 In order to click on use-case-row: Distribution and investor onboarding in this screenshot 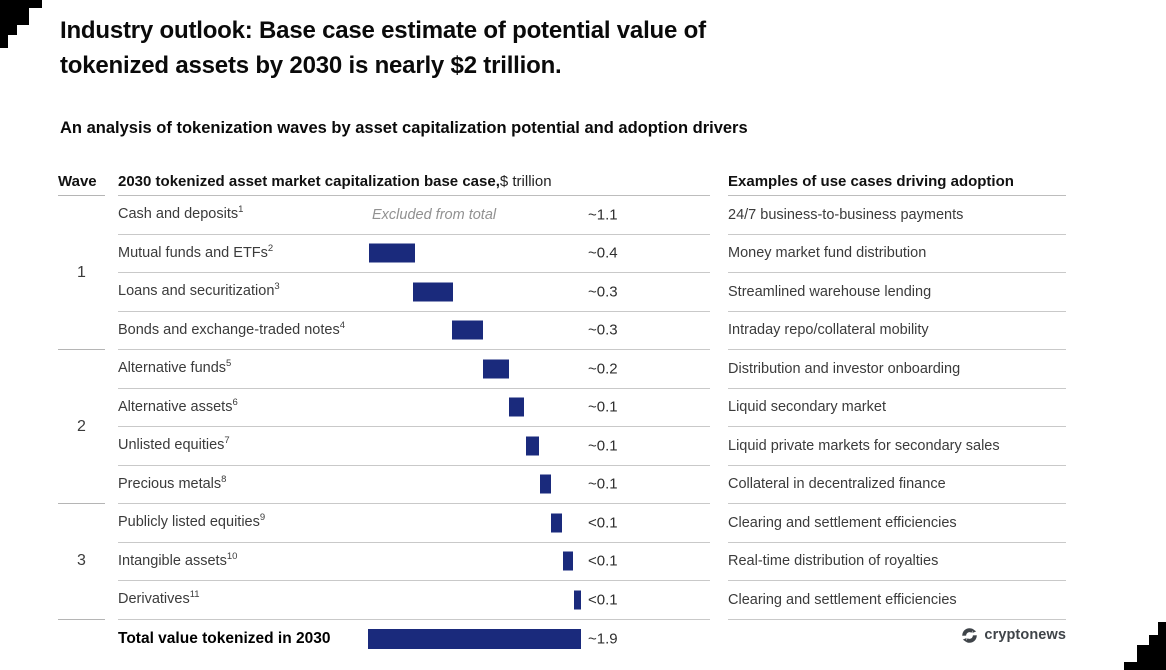, I will do `click(897, 369)`.